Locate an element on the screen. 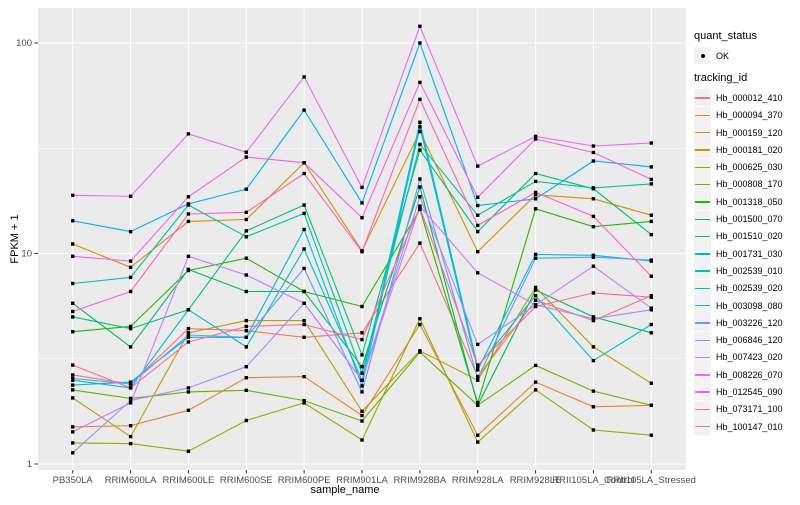 The height and width of the screenshot is (505, 800). legend-item-Hb_003098_080: Hb_003098_080 is located at coordinates (747, 305).